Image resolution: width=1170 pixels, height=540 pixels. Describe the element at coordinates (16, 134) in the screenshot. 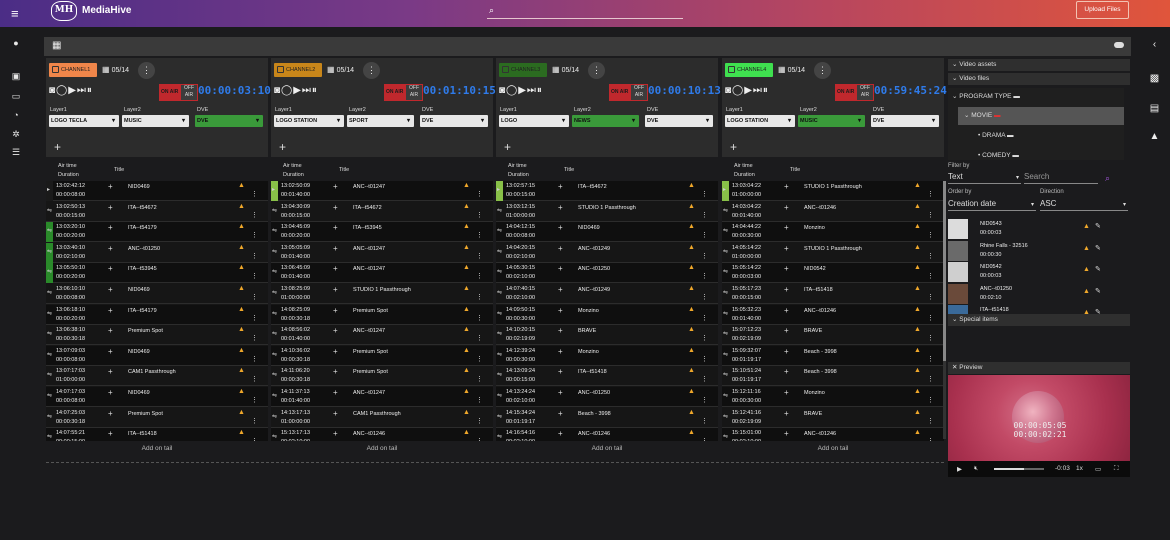

I see `settings-icon: ✲` at that location.